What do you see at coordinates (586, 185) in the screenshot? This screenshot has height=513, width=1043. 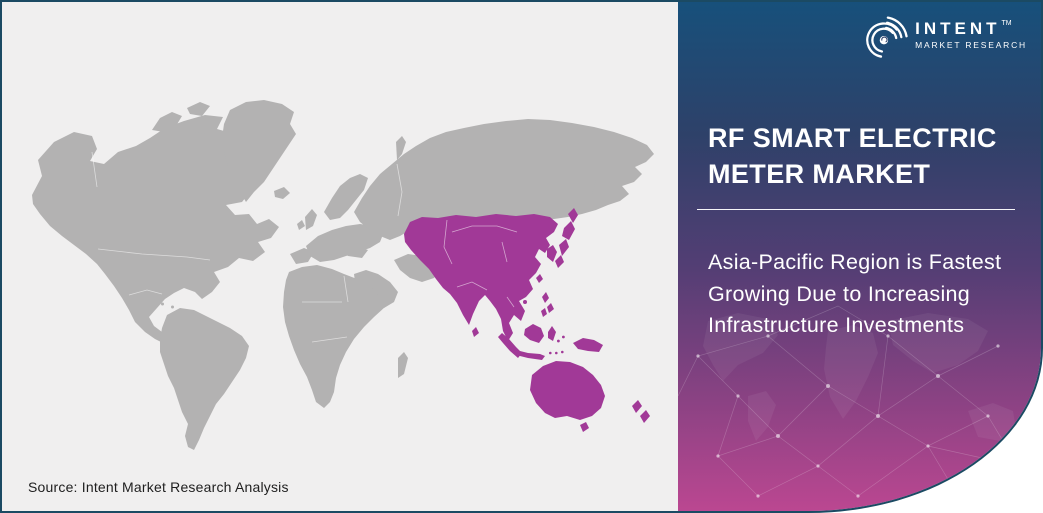 I see `region-kamchatka` at bounding box center [586, 185].